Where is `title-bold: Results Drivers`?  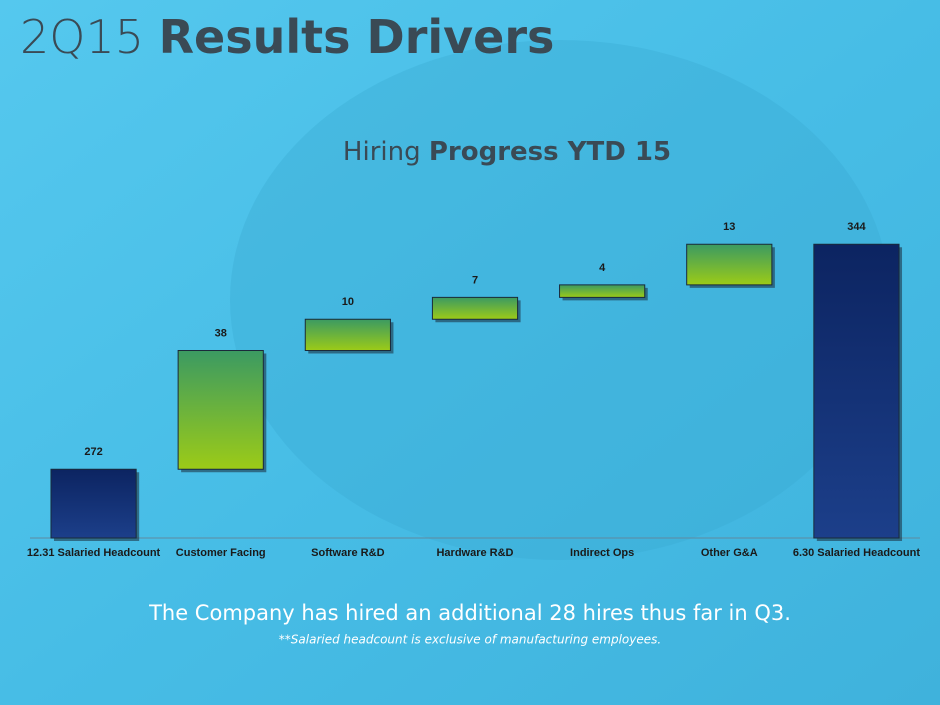
title-bold: Results Drivers is located at coordinates (357, 37).